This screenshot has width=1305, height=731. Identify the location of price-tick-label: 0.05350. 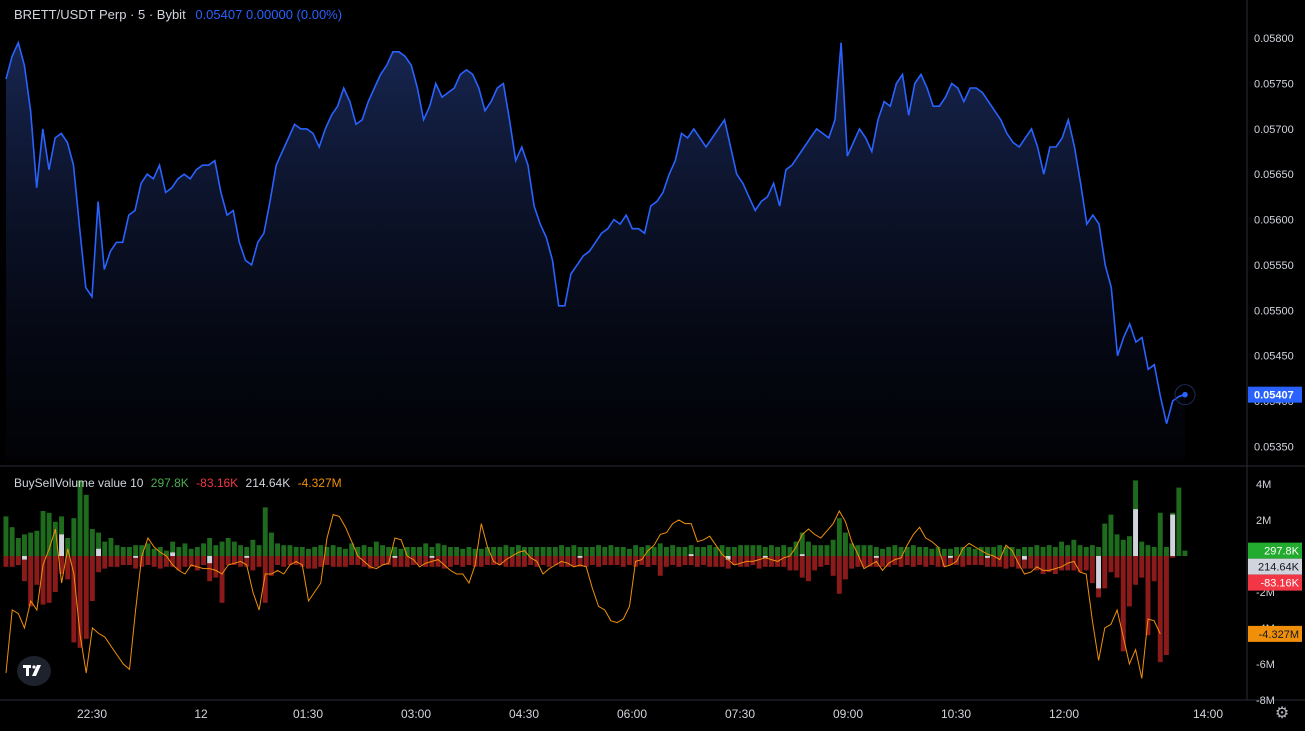
(1274, 447).